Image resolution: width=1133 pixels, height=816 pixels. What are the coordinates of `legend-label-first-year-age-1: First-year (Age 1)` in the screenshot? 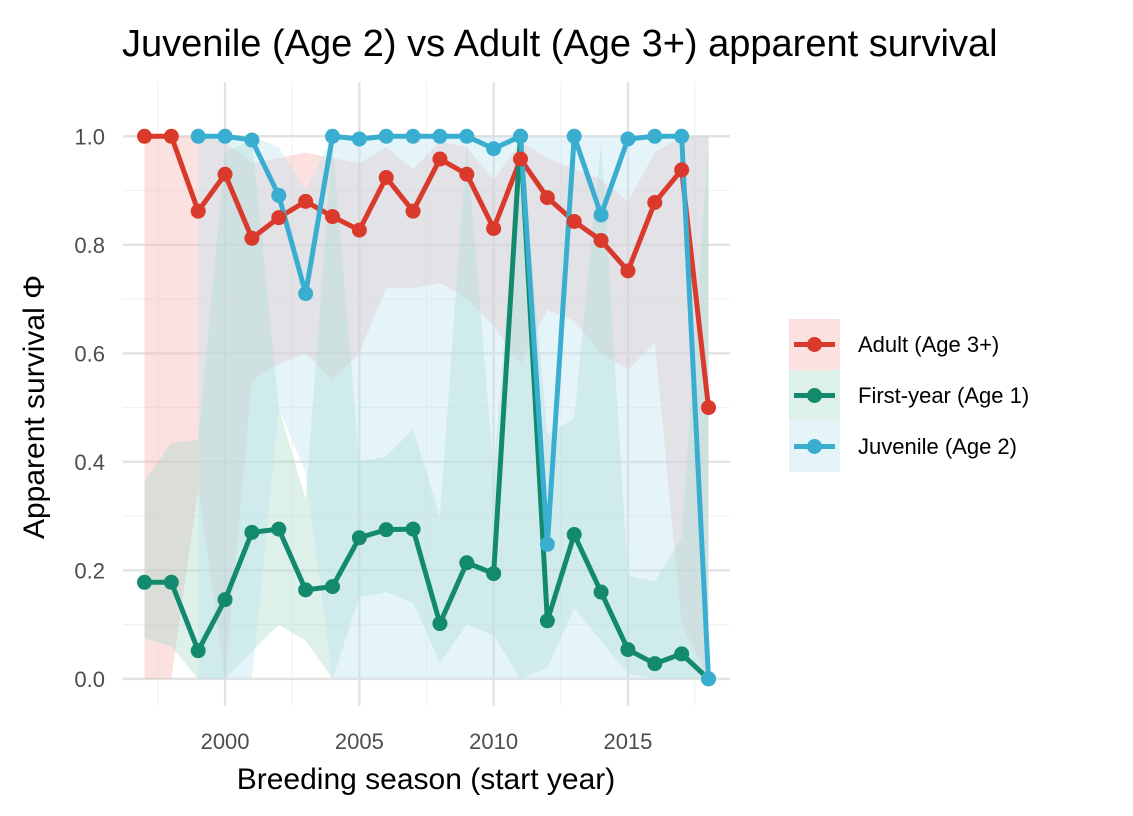 It's located at (943, 395).